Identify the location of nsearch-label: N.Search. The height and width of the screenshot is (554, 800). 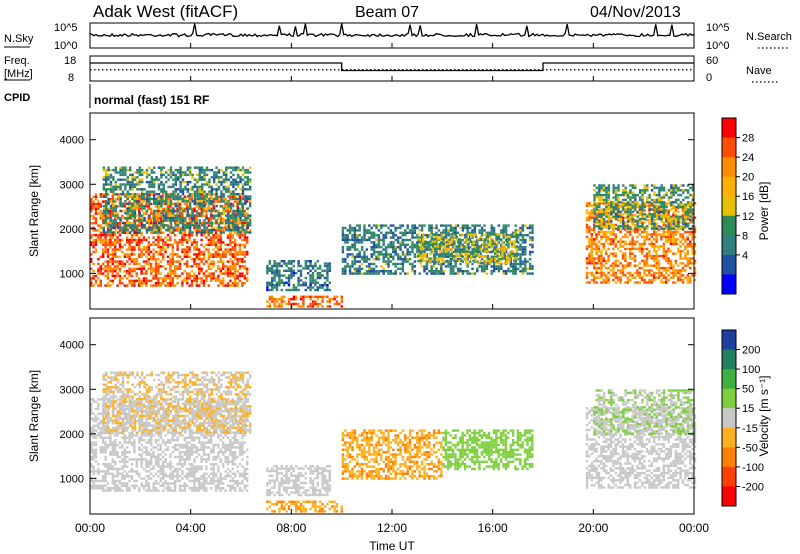
(769, 37).